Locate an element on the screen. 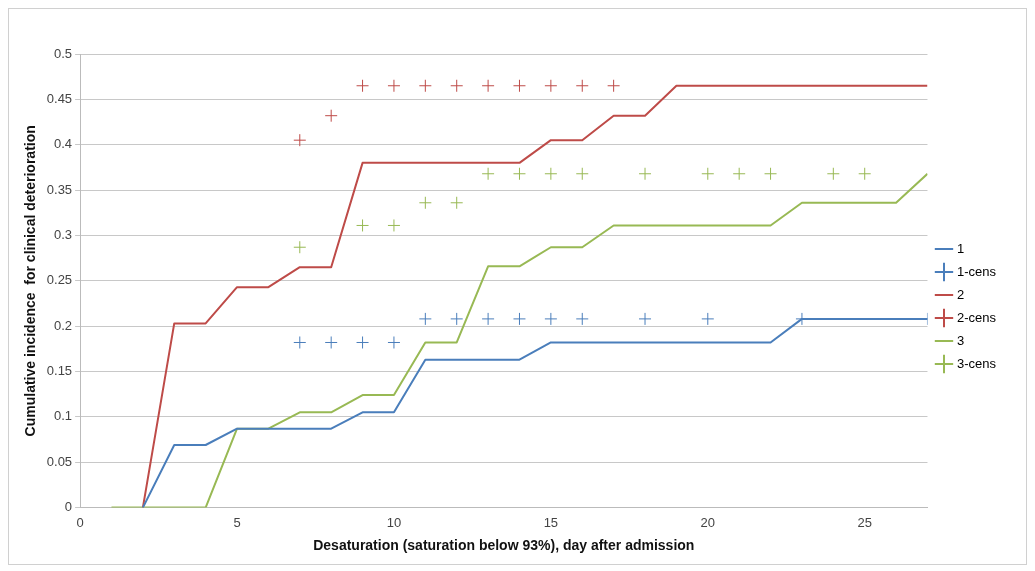 Image resolution: width=1035 pixels, height=571 pixels. legend-label: 2-cens is located at coordinates (976, 317).